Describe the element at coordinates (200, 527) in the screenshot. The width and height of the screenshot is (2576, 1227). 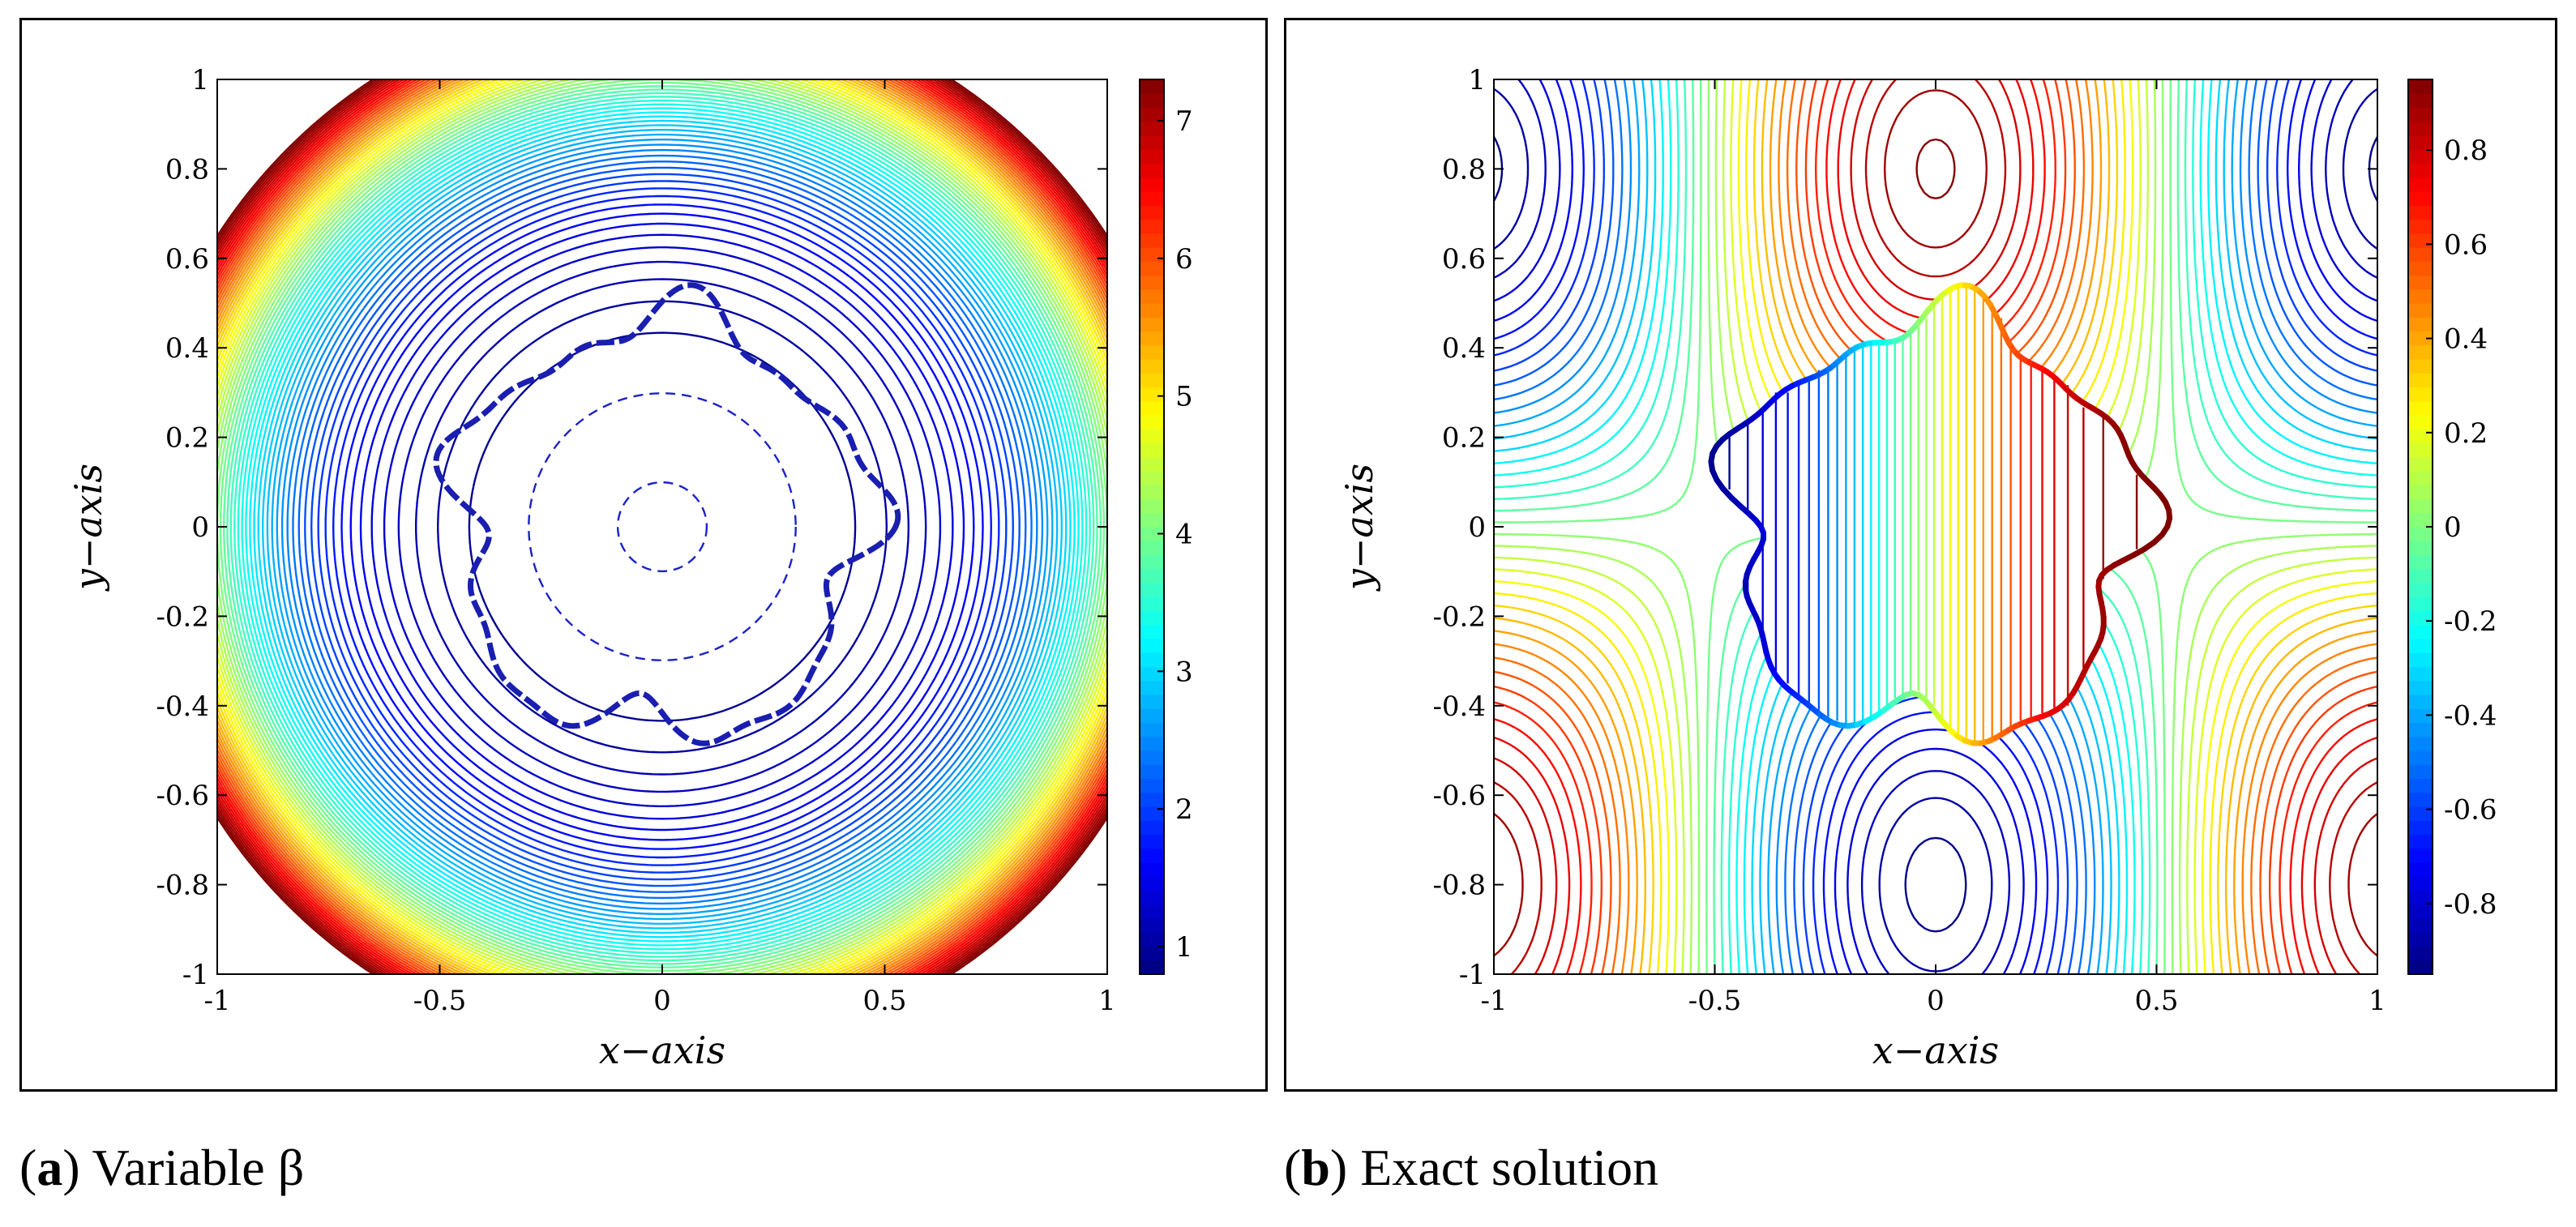
I see `y-tick-label: 0` at that location.